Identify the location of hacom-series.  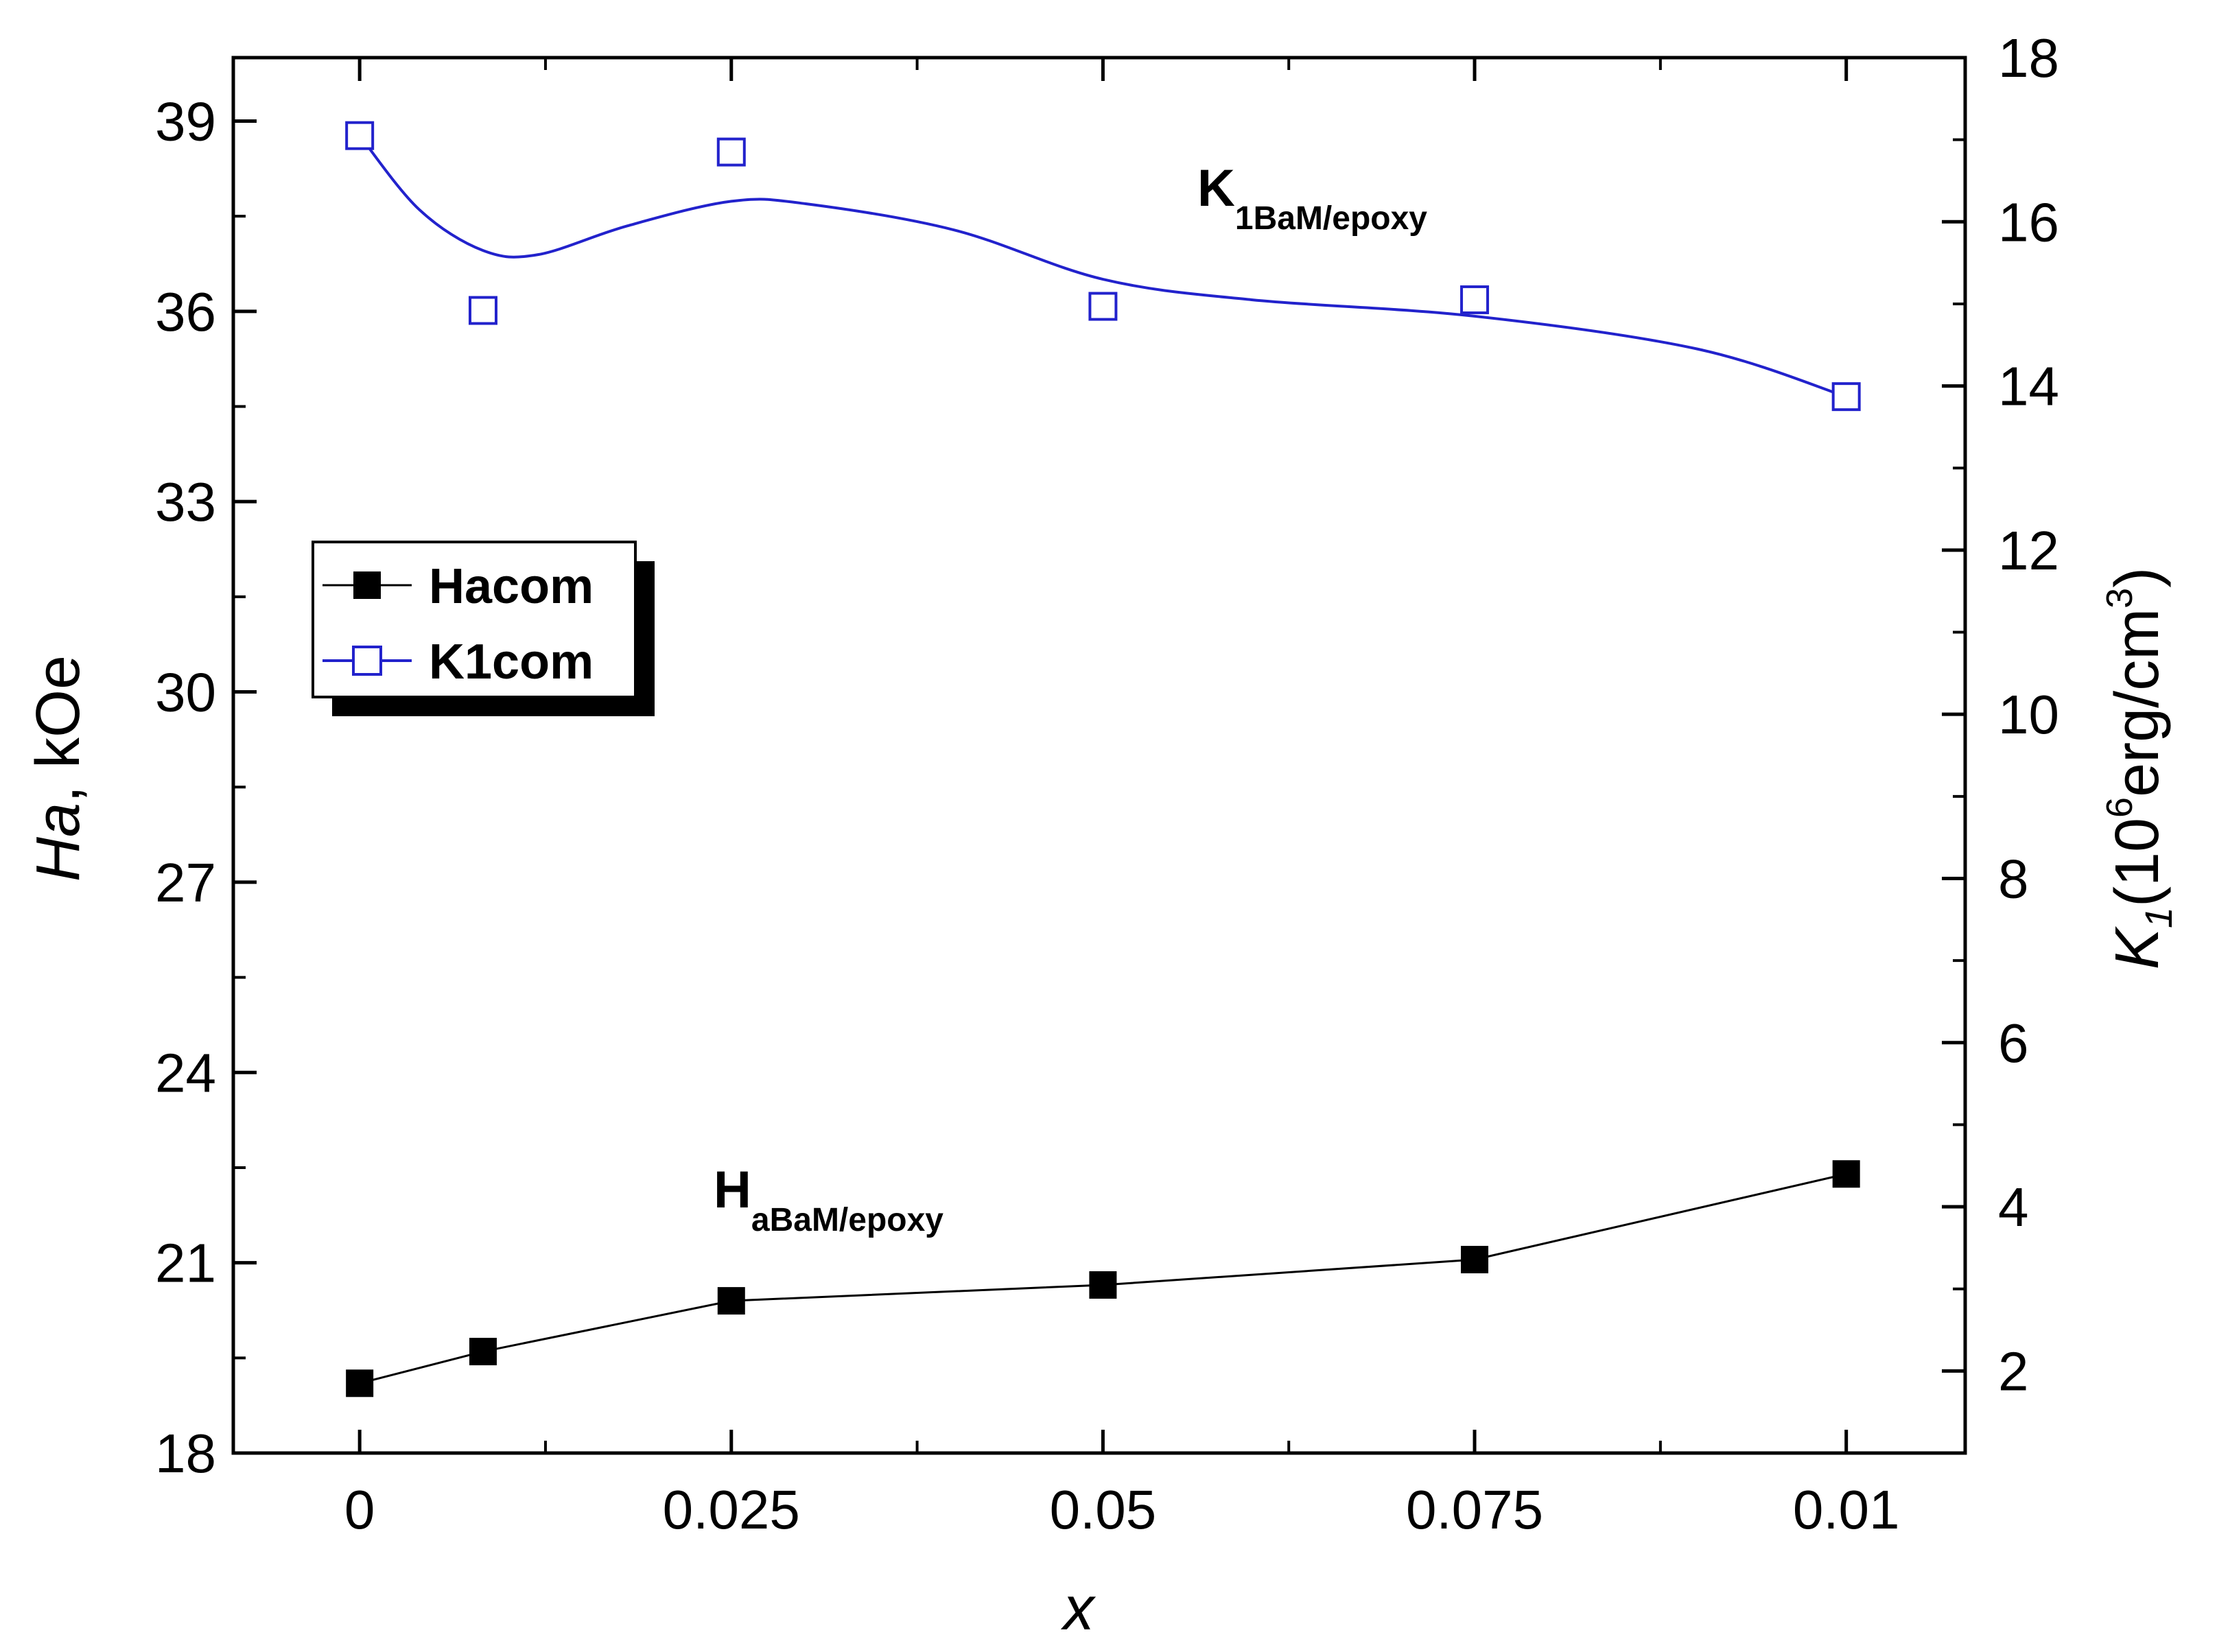
(1103, 1278).